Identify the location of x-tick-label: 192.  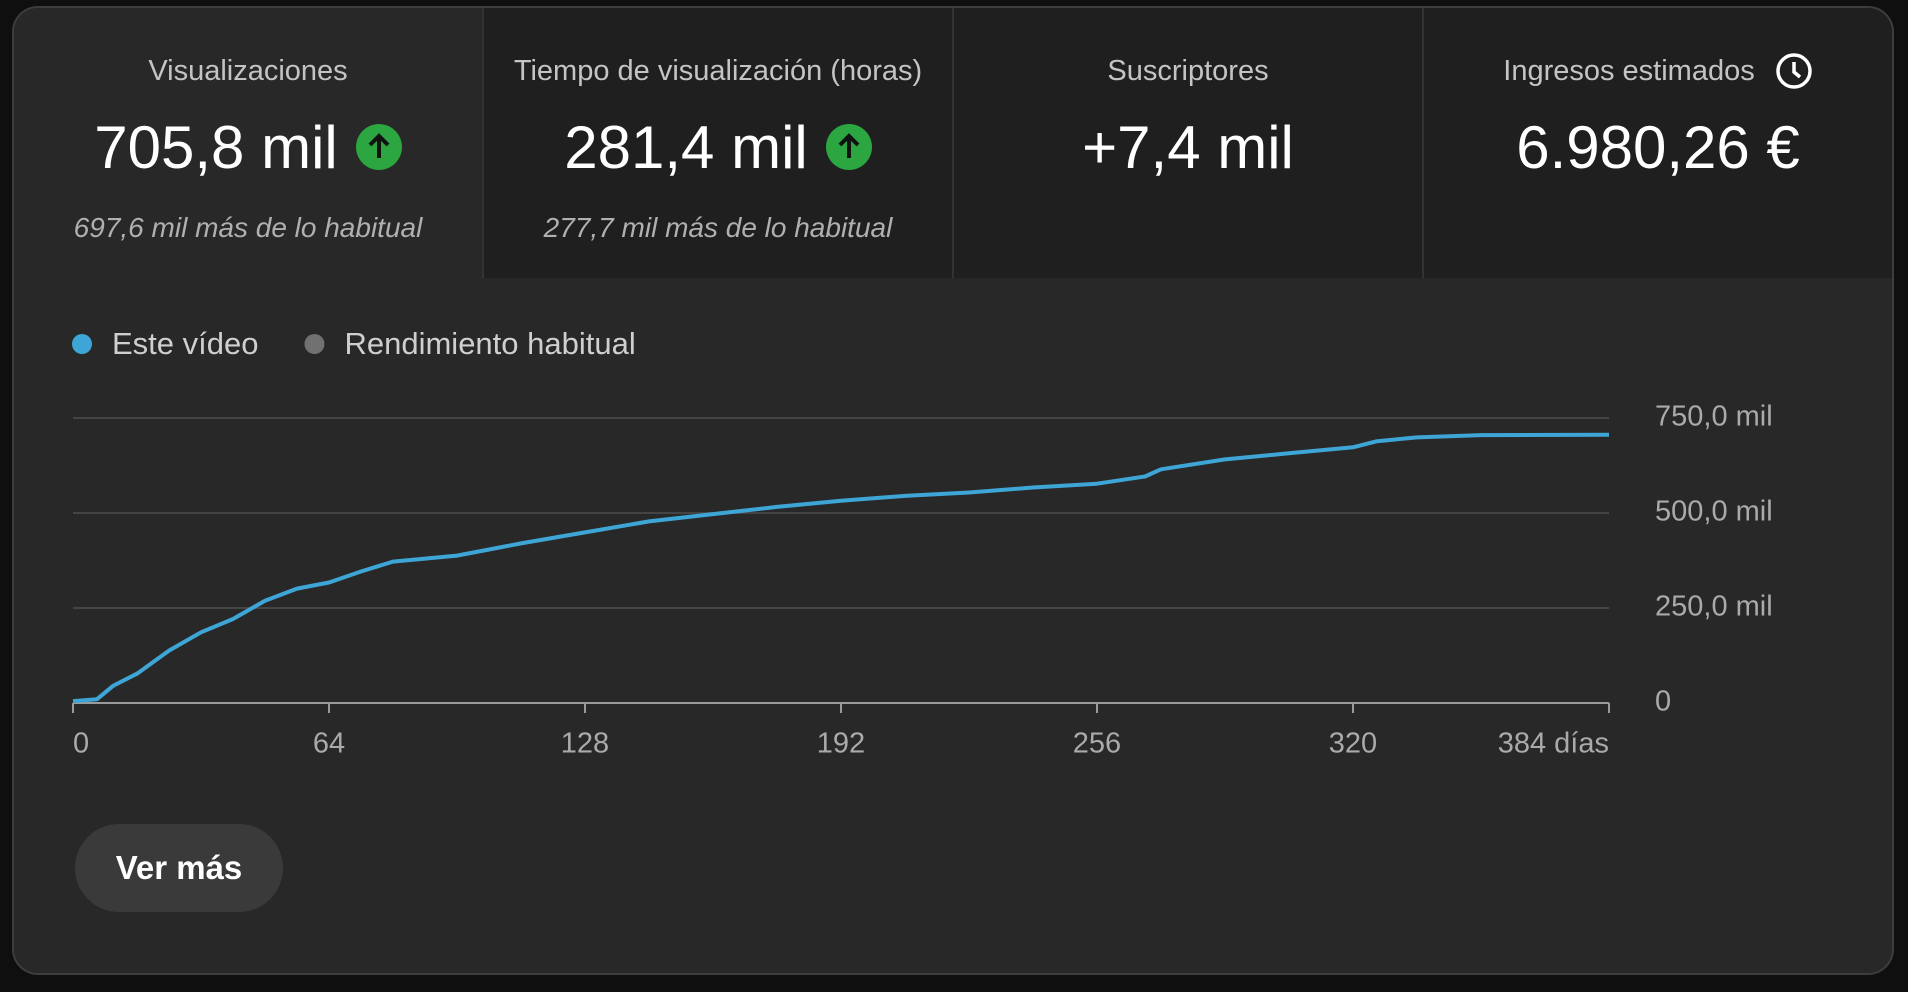
(841, 744).